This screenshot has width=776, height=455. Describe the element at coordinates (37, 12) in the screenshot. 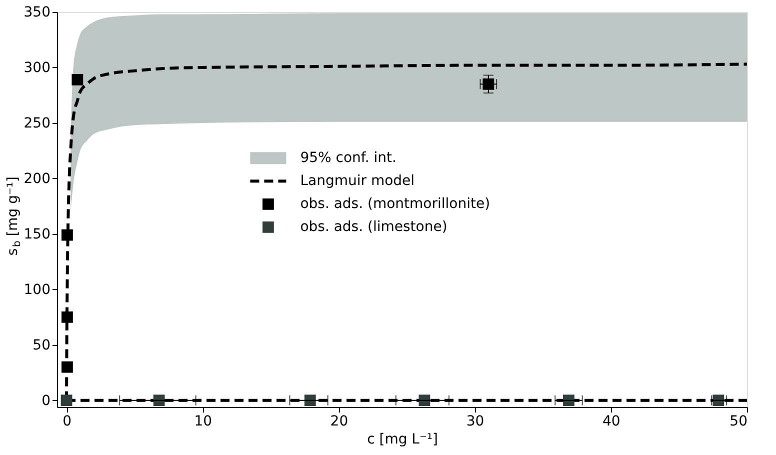

I see `y-tick-label: 350` at that location.